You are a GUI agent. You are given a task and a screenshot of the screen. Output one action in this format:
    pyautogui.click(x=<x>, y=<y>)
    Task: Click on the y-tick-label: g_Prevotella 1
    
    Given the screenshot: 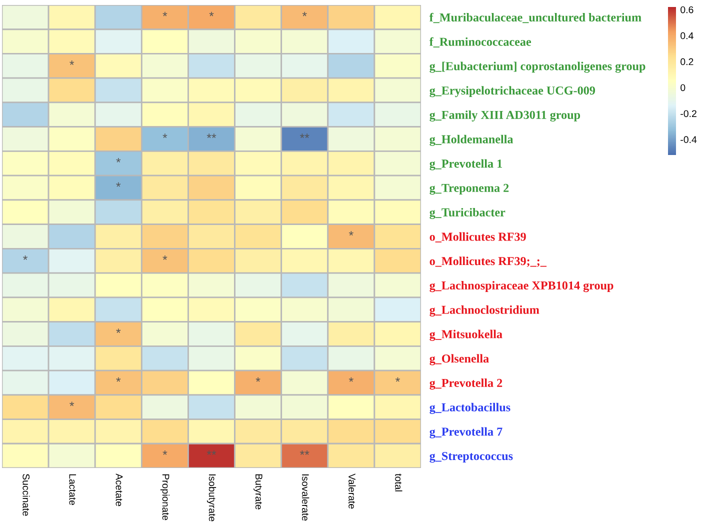 What is the action you would take?
    pyautogui.click(x=466, y=164)
    